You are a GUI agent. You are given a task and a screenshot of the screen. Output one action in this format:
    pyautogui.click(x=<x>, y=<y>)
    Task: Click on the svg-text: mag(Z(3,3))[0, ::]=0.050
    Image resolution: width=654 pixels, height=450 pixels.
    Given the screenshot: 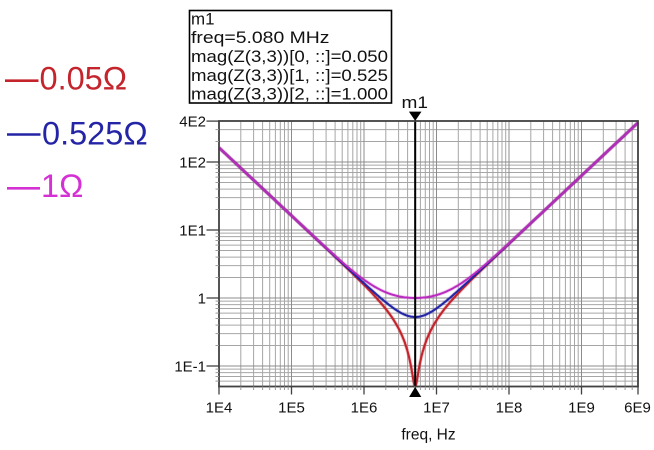 What is the action you would take?
    pyautogui.click(x=289, y=56)
    